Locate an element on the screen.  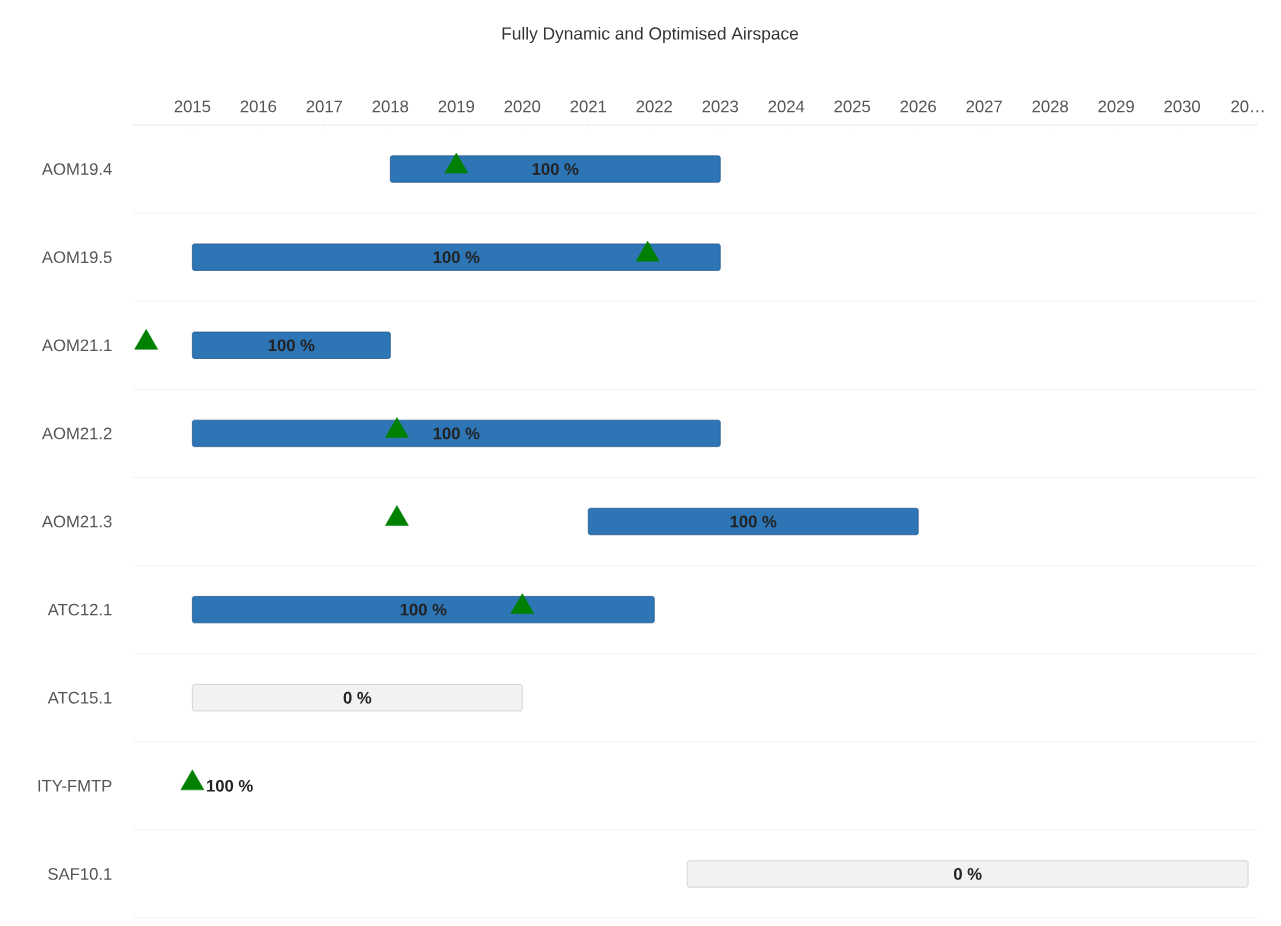
y-tick-label: SAF10.1 is located at coordinates (80, 874).